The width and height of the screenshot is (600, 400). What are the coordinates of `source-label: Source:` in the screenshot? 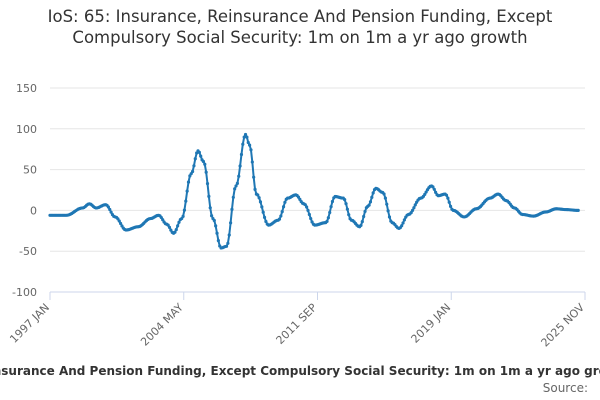 It's located at (565, 388).